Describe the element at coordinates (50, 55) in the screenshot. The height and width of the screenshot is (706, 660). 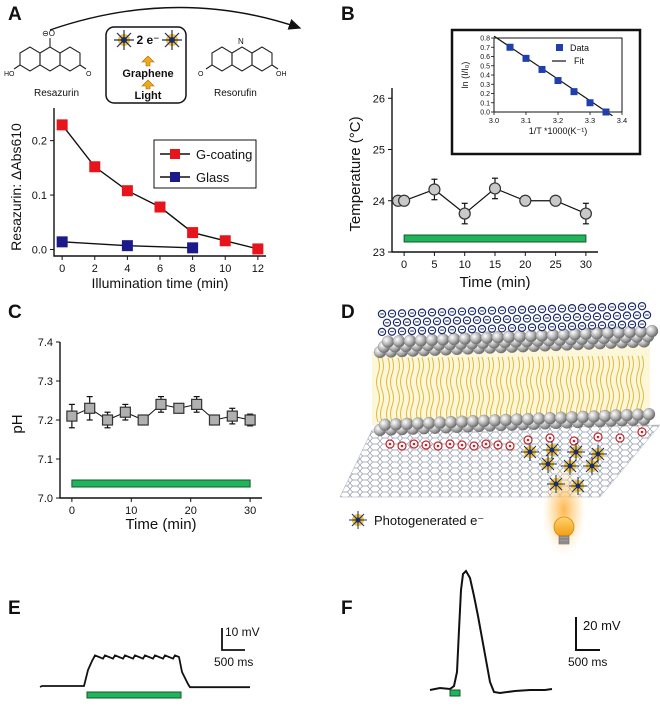
I see `resazurin-structure` at that location.